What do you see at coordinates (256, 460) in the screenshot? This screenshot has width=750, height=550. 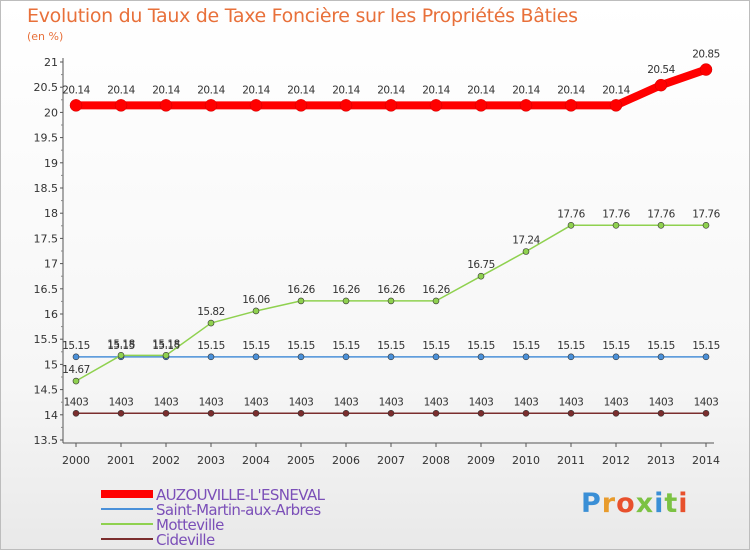 I see `x-tick-label: 2004` at bounding box center [256, 460].